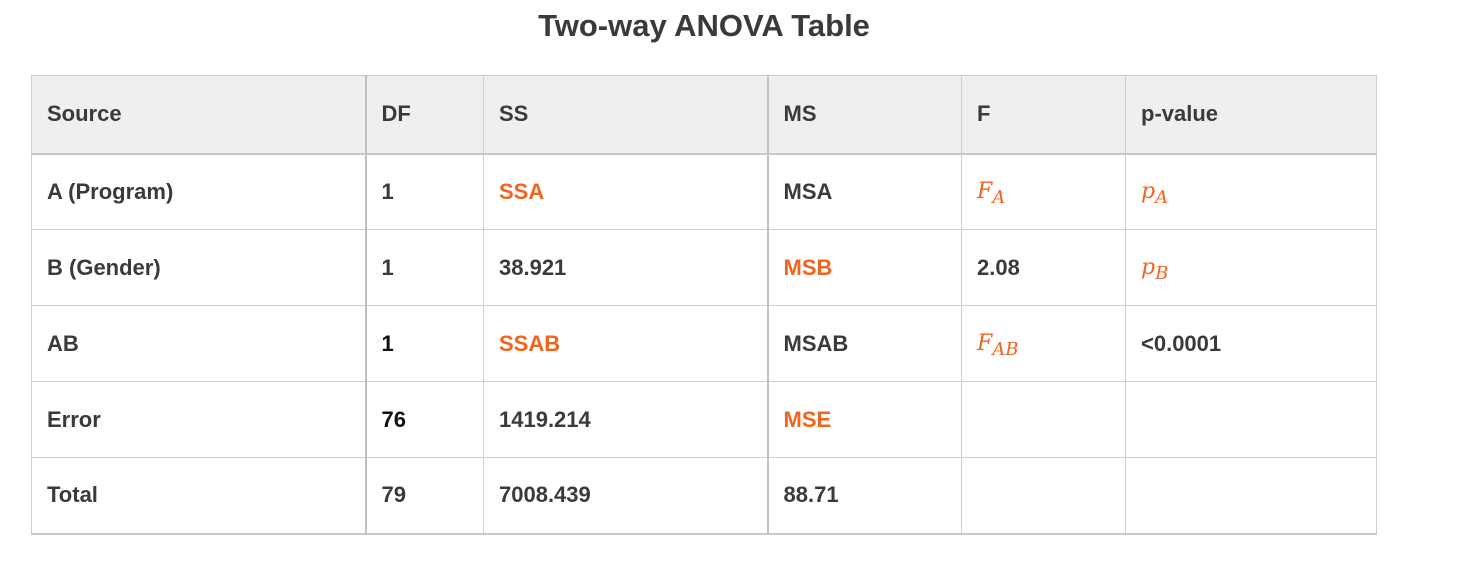  I want to click on cell-f: FA, so click(1043, 191).